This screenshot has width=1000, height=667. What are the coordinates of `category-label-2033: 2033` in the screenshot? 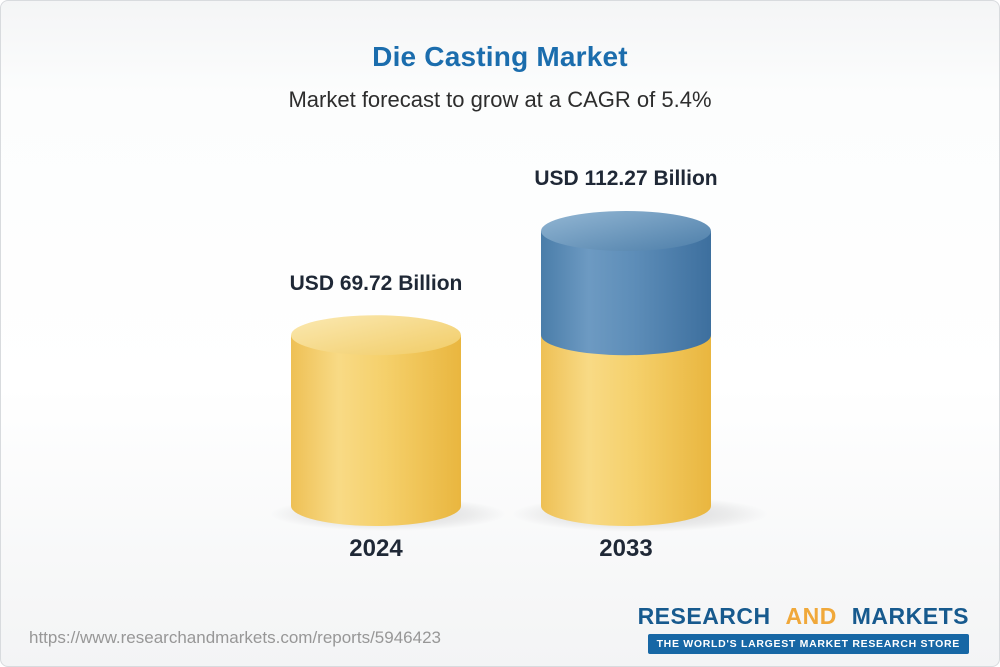 It's located at (626, 548).